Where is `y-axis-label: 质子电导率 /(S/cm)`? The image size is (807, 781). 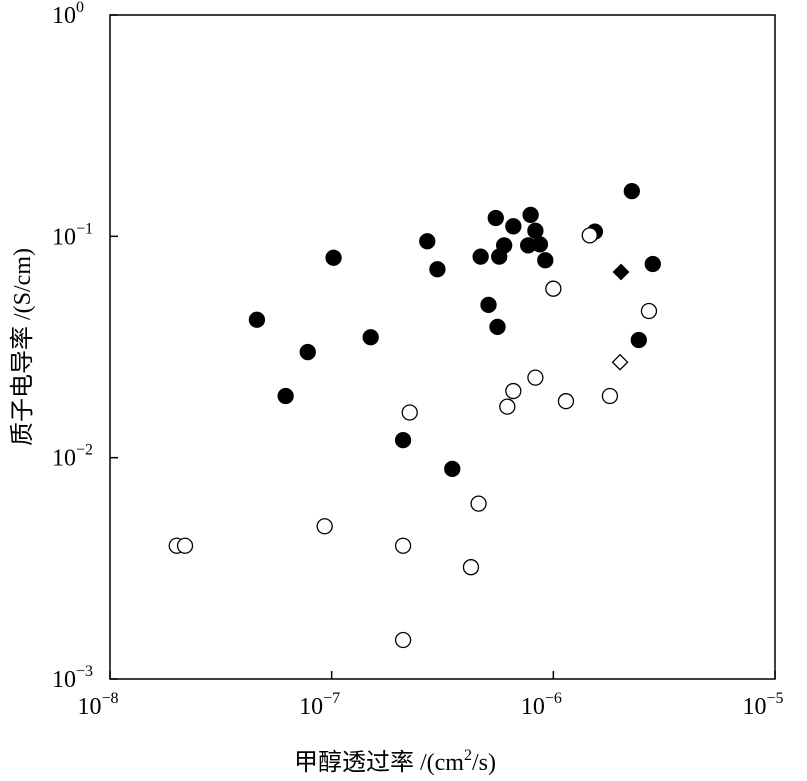
y-axis-label: 质子电导率 /(S/cm) is located at coordinates (22, 347).